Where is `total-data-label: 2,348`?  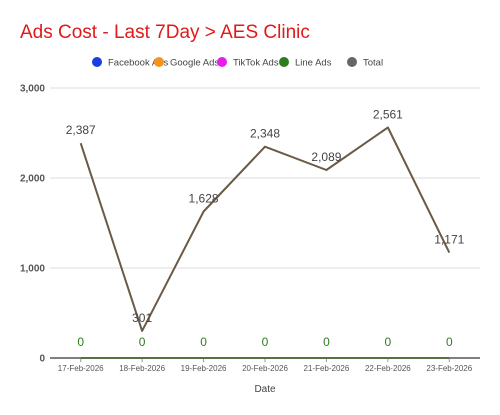 total-data-label: 2,348 is located at coordinates (265, 134).